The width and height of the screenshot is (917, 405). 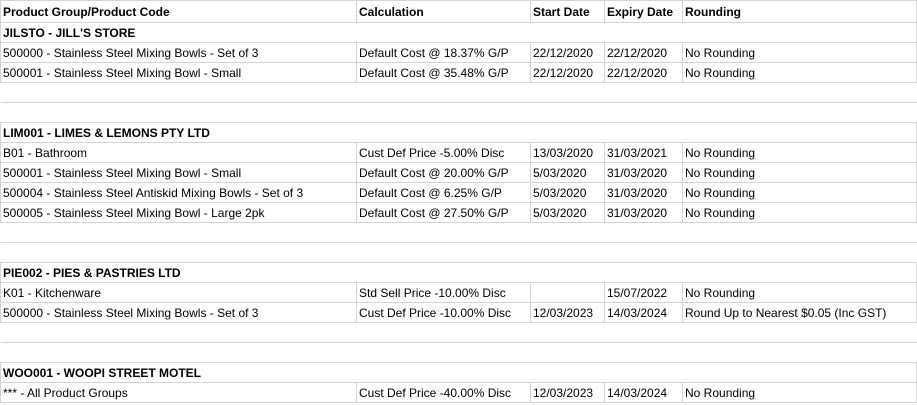 I want to click on cell: Default Cost @ 20.00% G/P, so click(x=443, y=172).